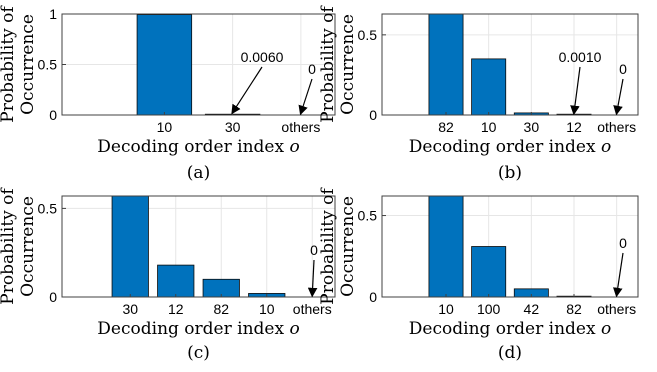 The width and height of the screenshot is (657, 372). What do you see at coordinates (489, 309) in the screenshot?
I see `x-tick-label: 100` at bounding box center [489, 309].